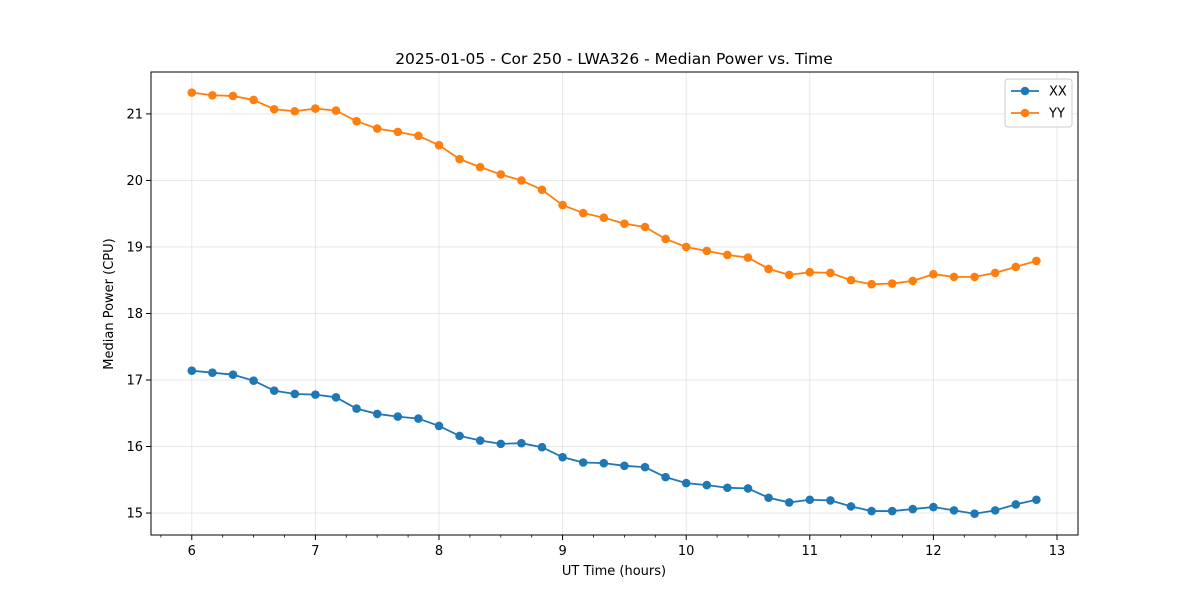  Describe the element at coordinates (1038, 103) in the screenshot. I see `legend: XX YY` at that location.